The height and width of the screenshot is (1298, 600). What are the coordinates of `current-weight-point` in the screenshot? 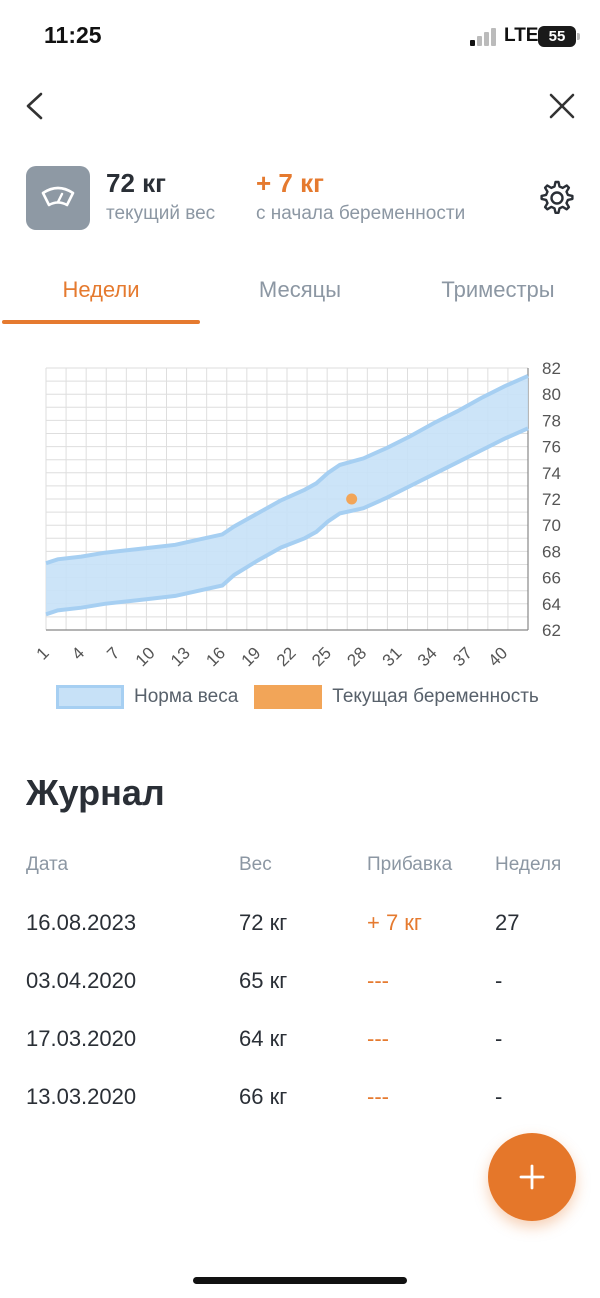 It's located at (352, 499).